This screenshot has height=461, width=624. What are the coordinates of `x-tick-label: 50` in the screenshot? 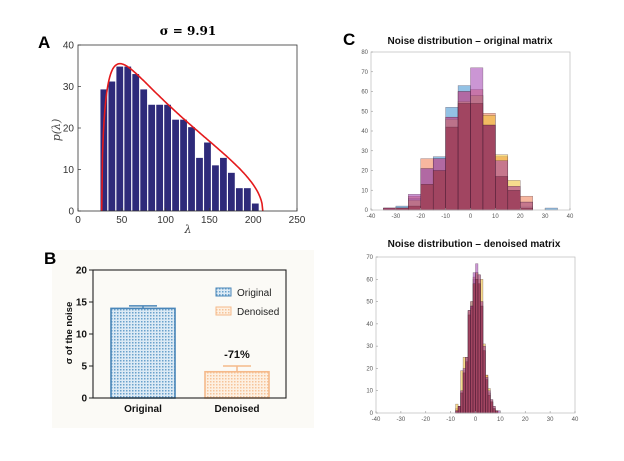 It's located at (122, 220).